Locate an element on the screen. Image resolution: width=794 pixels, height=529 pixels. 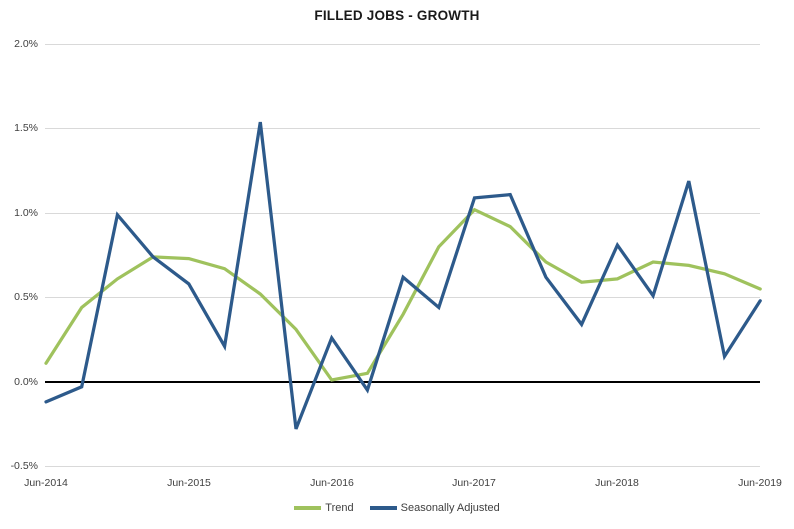
zero-axis-line is located at coordinates (402, 382).